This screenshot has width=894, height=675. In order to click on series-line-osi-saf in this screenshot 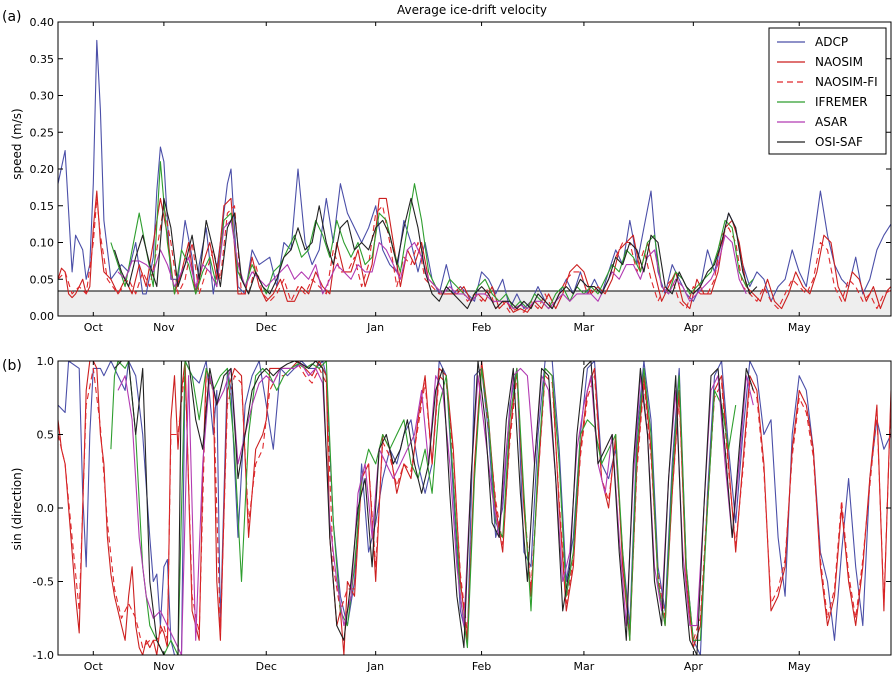, I will do `click(435, 253)`.